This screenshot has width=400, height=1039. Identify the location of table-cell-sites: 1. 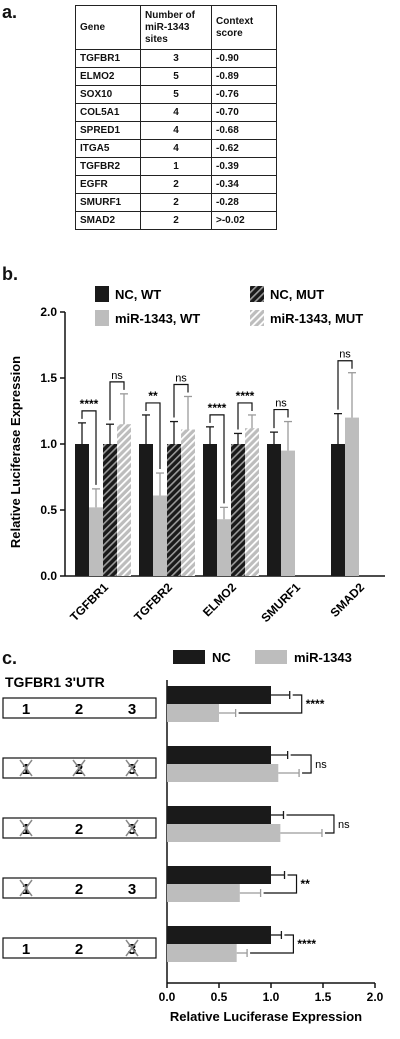
(176, 166).